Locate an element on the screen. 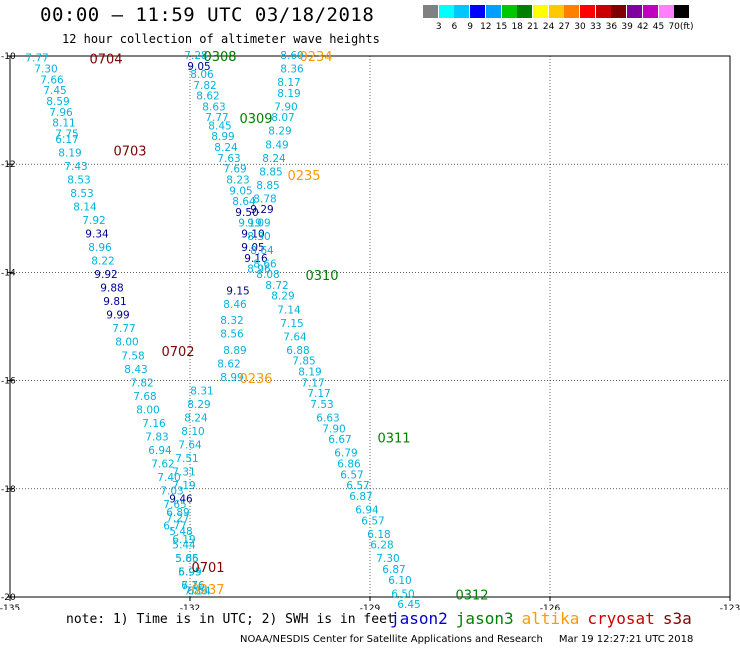  swh-value-jason3: 8.99 is located at coordinates (222, 137).